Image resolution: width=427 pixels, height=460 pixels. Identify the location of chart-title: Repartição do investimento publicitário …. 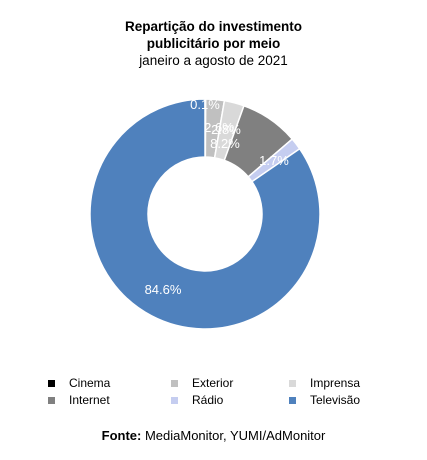
(213, 35).